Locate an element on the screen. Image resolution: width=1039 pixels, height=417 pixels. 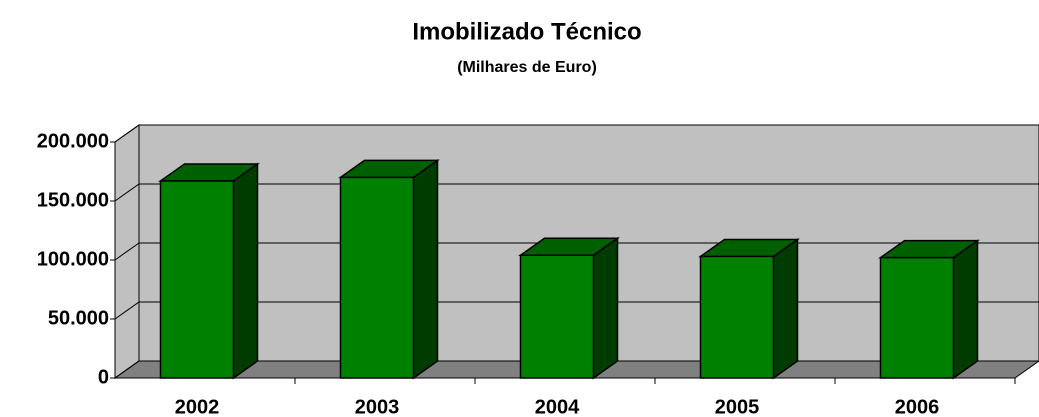
y-tick-label: 50.000 is located at coordinates (78, 318).